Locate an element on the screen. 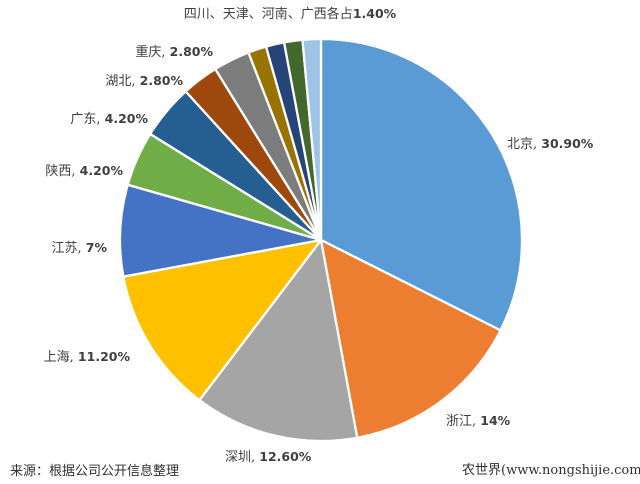  label-value: 7% is located at coordinates (96, 247).